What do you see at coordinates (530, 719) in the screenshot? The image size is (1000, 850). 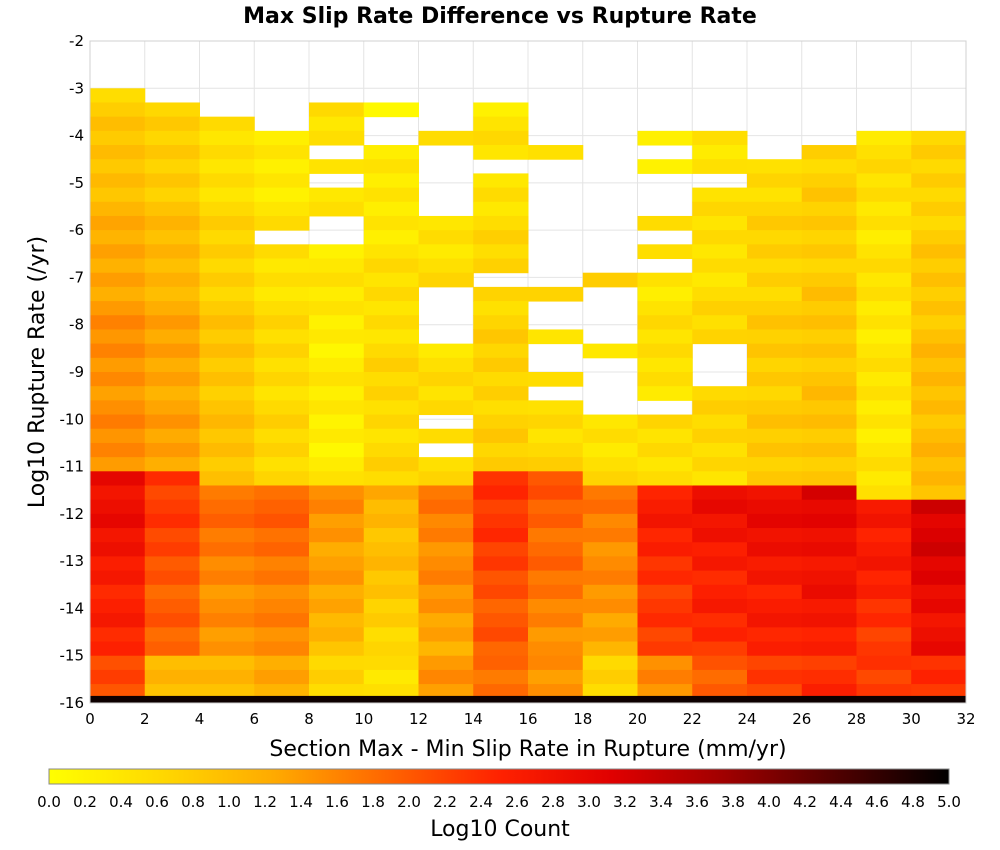 I see `x-axis-ticks: 0 2 4 6 8 10 12 14 16 18 20 22 24 26 28 30 32` at bounding box center [530, 719].